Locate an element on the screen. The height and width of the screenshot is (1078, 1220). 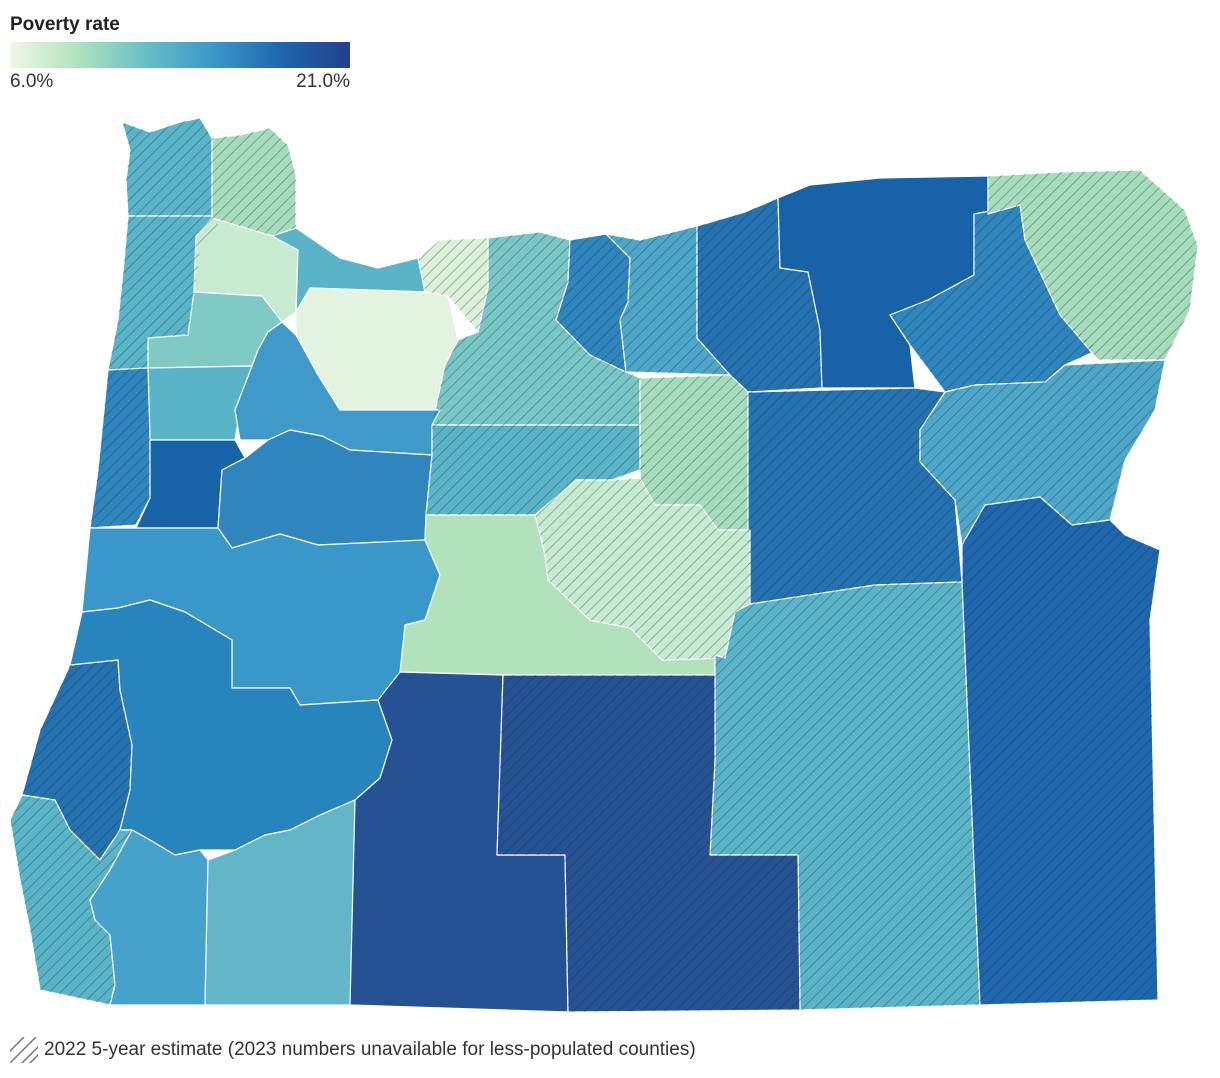
county-gilliam-hatch is located at coordinates (668, 300).